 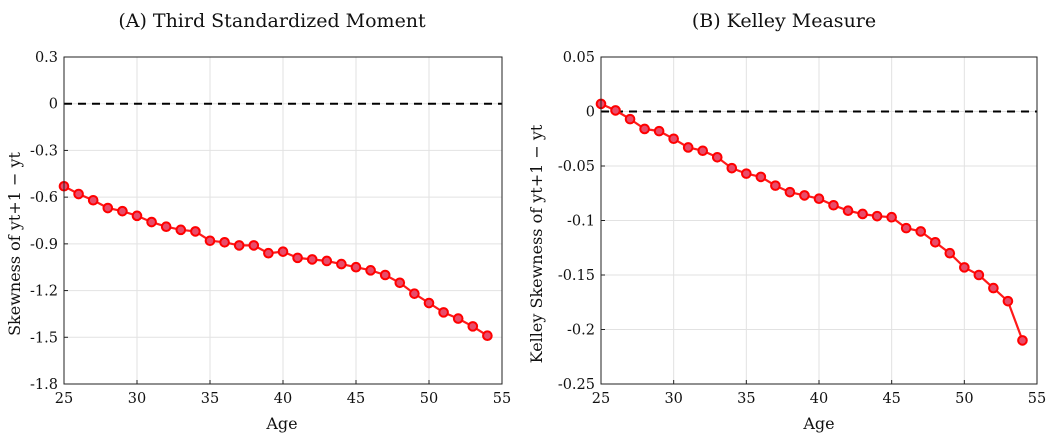 What do you see at coordinates (44, 338) in the screenshot?
I see `y-tick-label: -1.5` at bounding box center [44, 338].